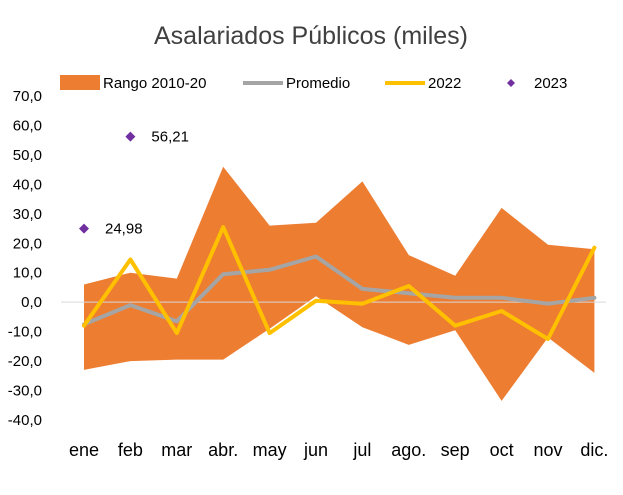 The image size is (623, 495). I want to click on legend: Rango 2010-20 Promedio 2022 2023, so click(313, 83).